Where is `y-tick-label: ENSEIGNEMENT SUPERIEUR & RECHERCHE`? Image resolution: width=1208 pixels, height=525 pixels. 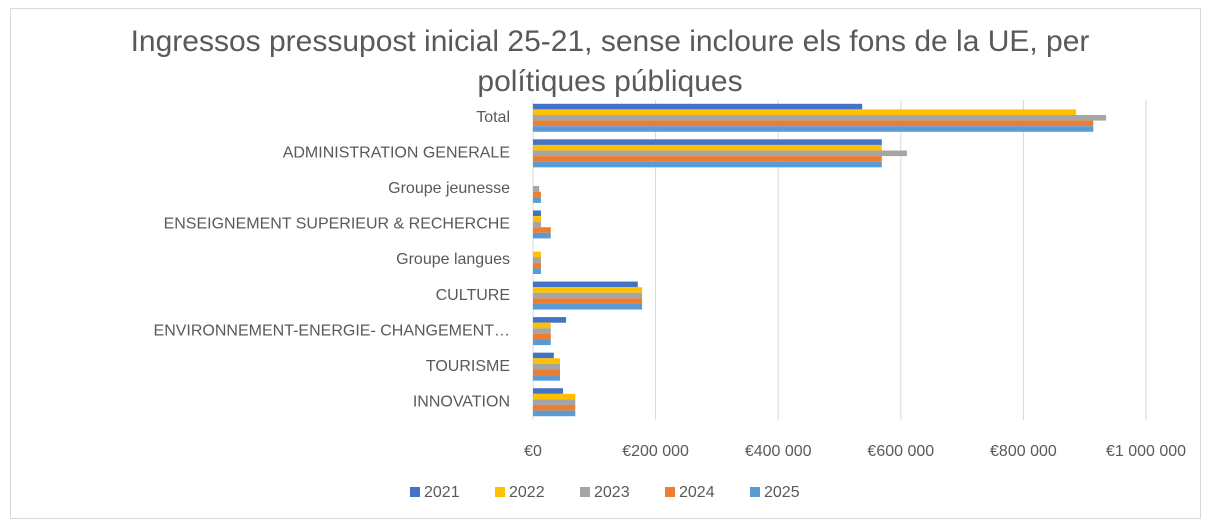 y-tick-label: ENSEIGNEMENT SUPERIEUR & RECHERCHE is located at coordinates (337, 224).